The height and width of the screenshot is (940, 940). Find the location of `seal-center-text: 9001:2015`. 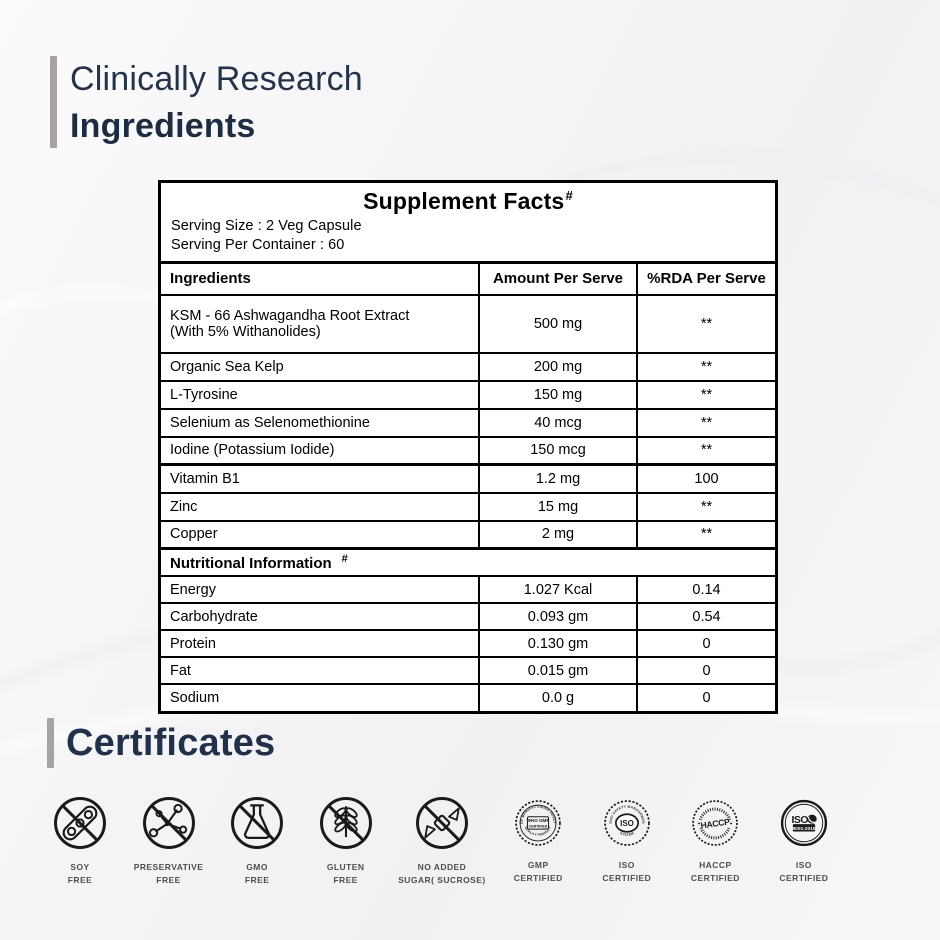

seal-center-text: 9001:2015 is located at coordinates (803, 829).